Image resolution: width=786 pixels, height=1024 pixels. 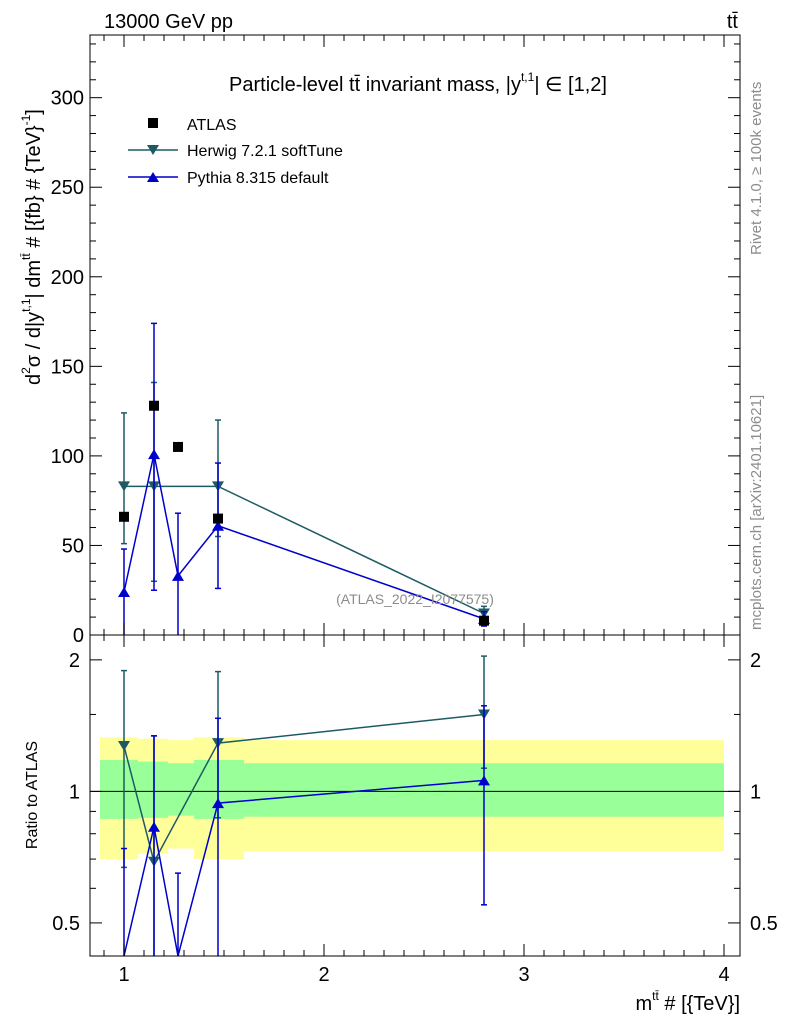 I want to click on legend-label-pythia: Pythia 8.315 default, so click(x=258, y=178).